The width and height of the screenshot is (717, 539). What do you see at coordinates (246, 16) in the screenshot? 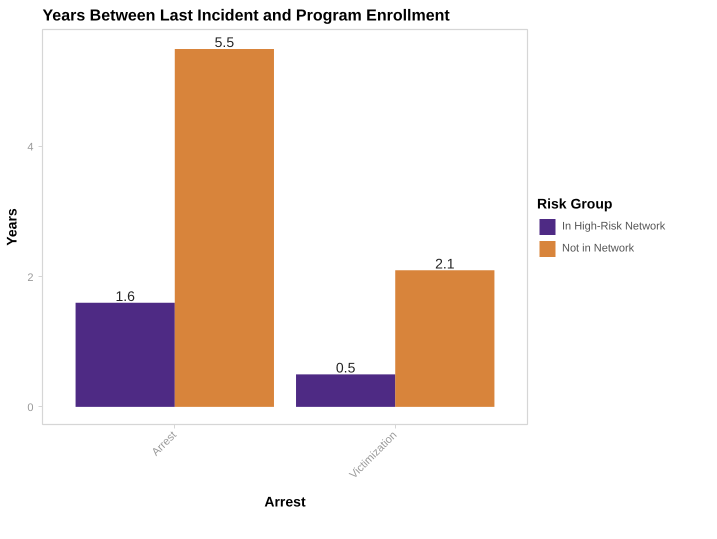
I see `chart-title: Years Between Last Incident and Program Enrollment` at bounding box center [246, 16].